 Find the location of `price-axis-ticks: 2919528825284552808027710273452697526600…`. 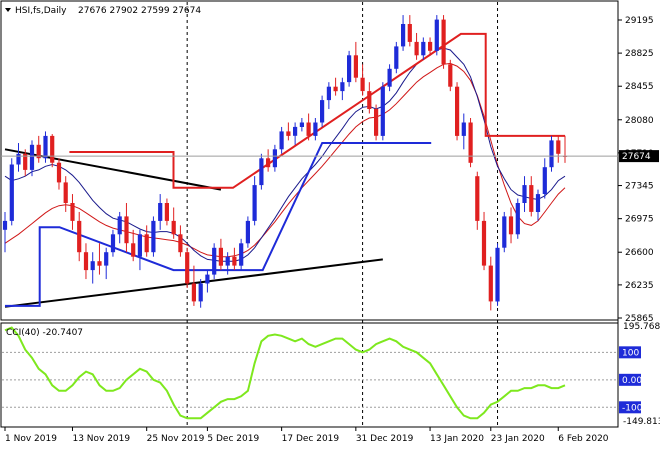

price-axis-ticks: 2919528825284552808027710273452697526600… is located at coordinates (636, 170).